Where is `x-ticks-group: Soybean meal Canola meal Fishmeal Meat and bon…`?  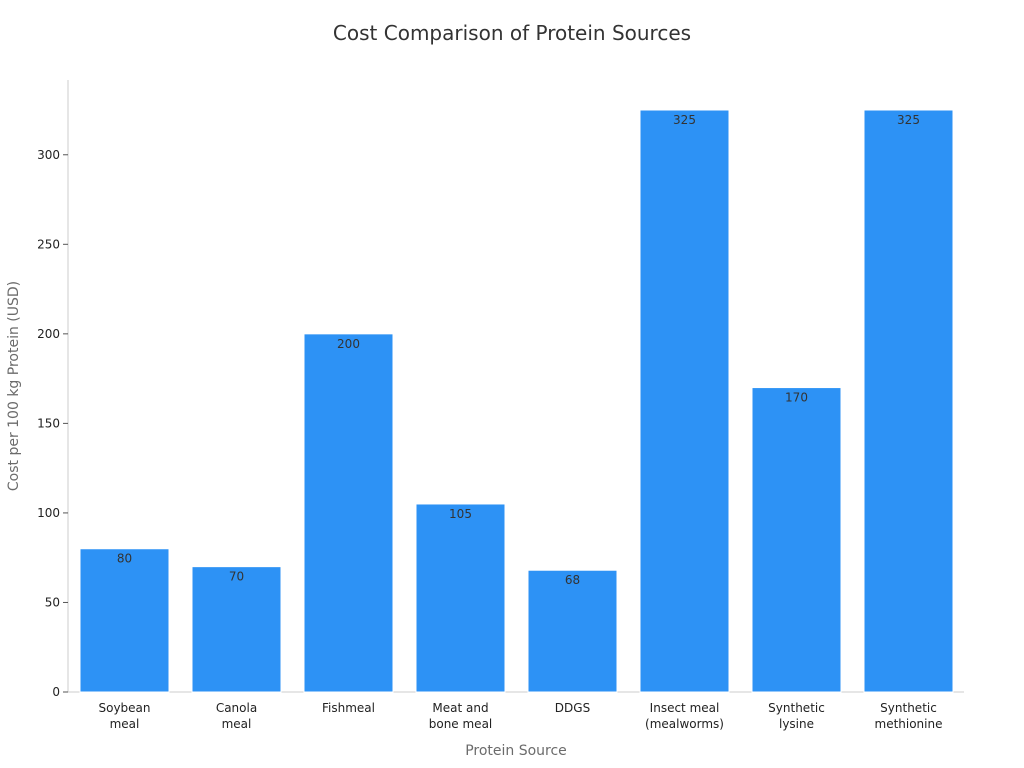
x-ticks-group: Soybean meal Canola meal Fishmeal Meat and bon… is located at coordinates (520, 716).